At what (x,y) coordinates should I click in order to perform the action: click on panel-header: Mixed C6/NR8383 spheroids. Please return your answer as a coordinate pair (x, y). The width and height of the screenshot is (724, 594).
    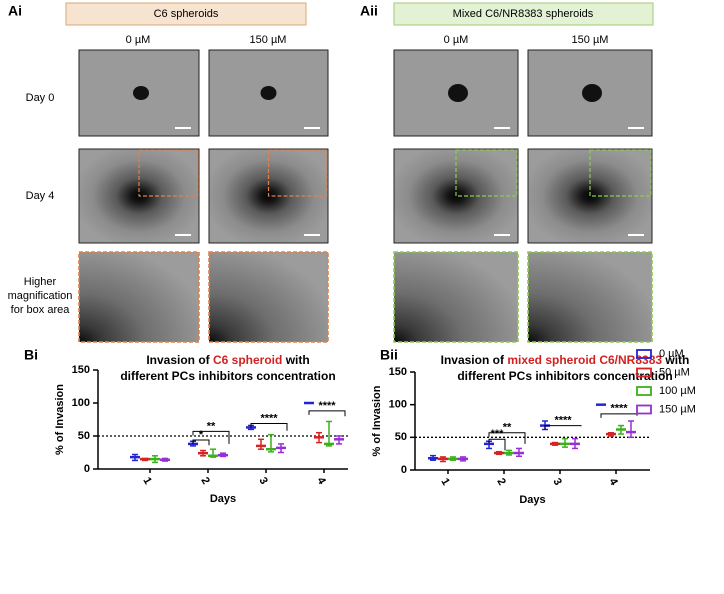
    Looking at the image, I should click on (523, 14).